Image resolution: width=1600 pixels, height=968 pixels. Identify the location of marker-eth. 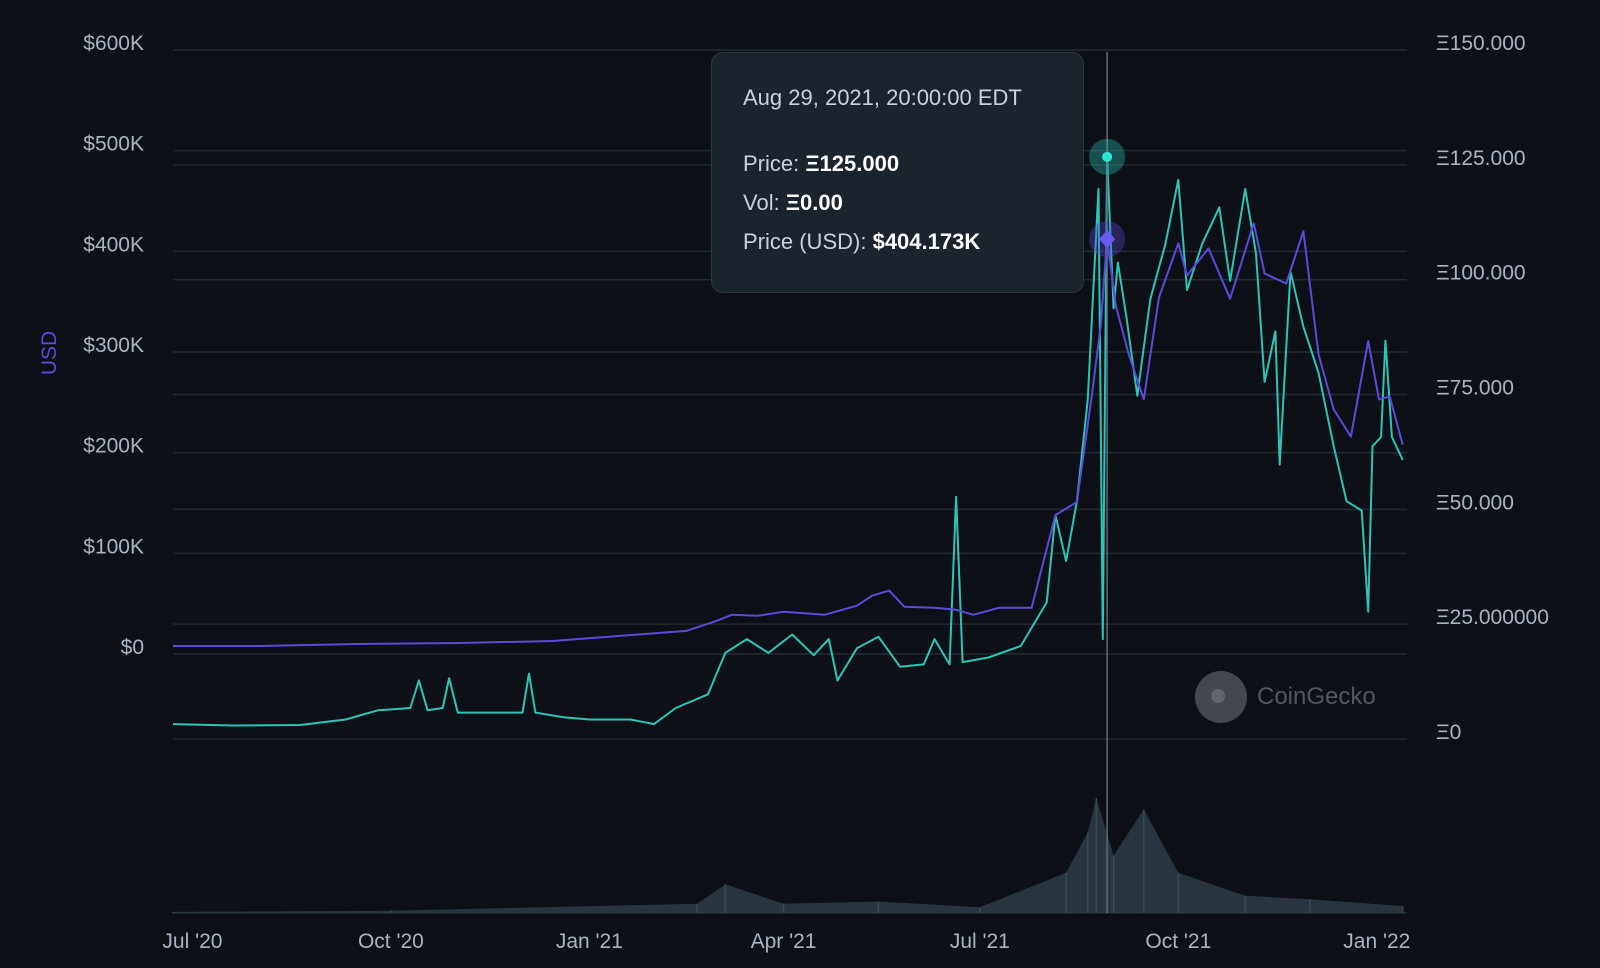
(1107, 156).